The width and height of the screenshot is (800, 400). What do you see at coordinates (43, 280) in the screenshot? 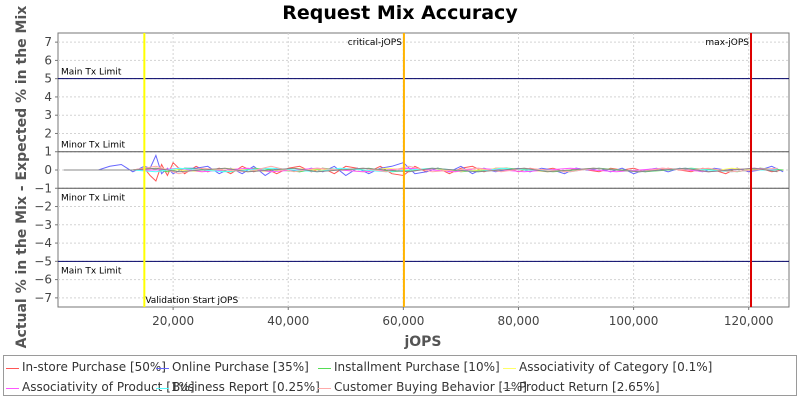
I see `y-tick-label: −6` at bounding box center [43, 280].